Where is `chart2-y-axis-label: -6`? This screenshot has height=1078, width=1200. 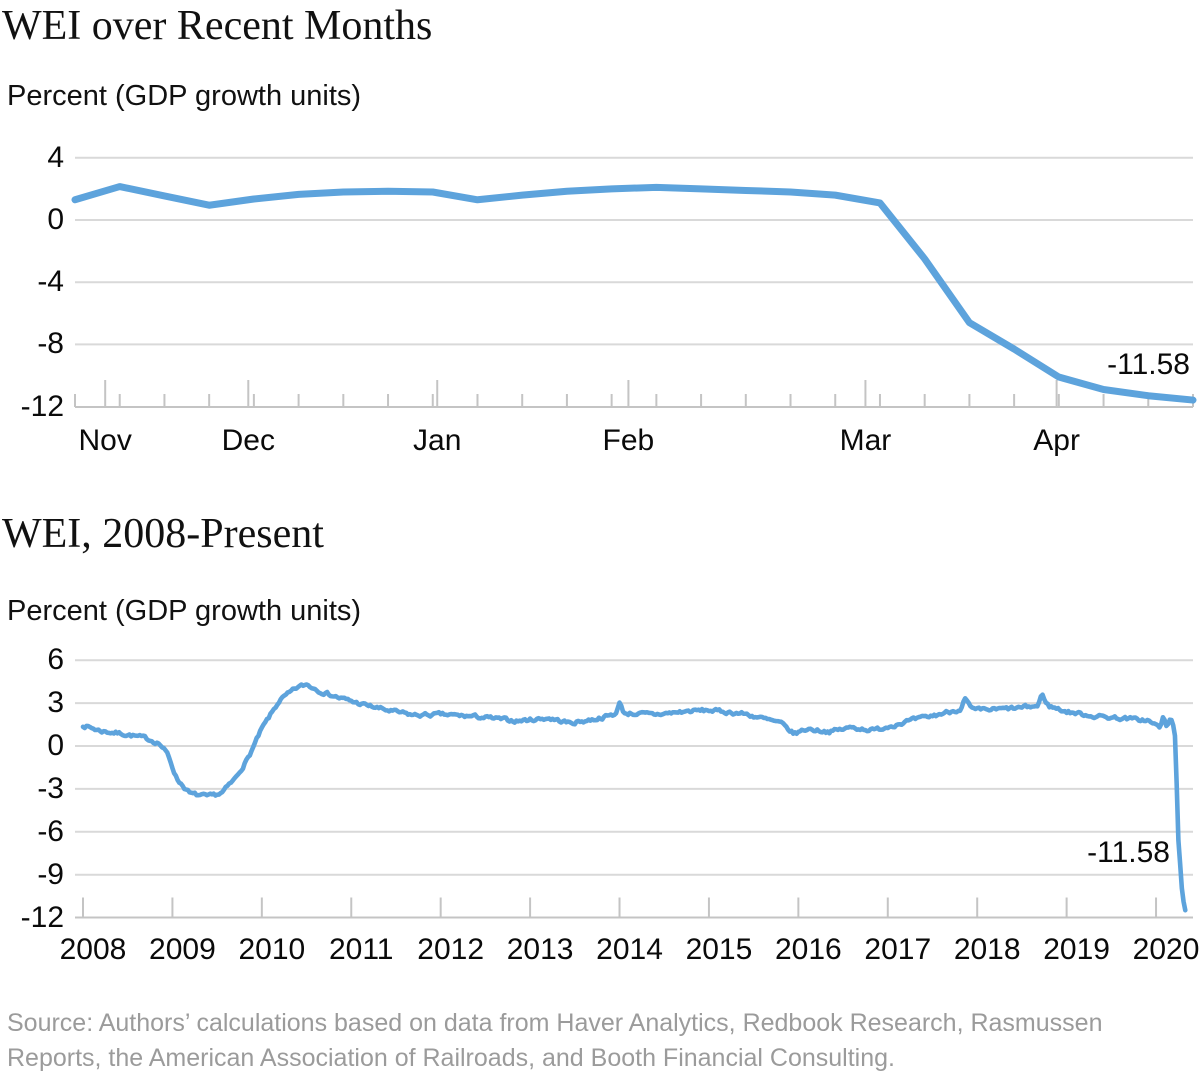 chart2-y-axis-label: -6 is located at coordinates (50, 831).